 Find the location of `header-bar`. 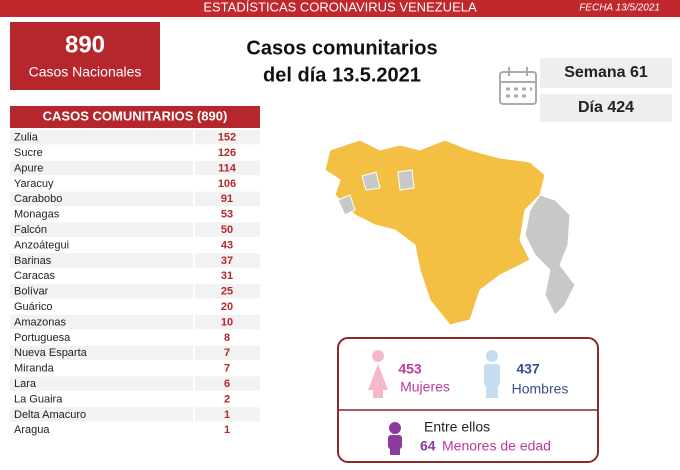

header-bar is located at coordinates (340, 8).